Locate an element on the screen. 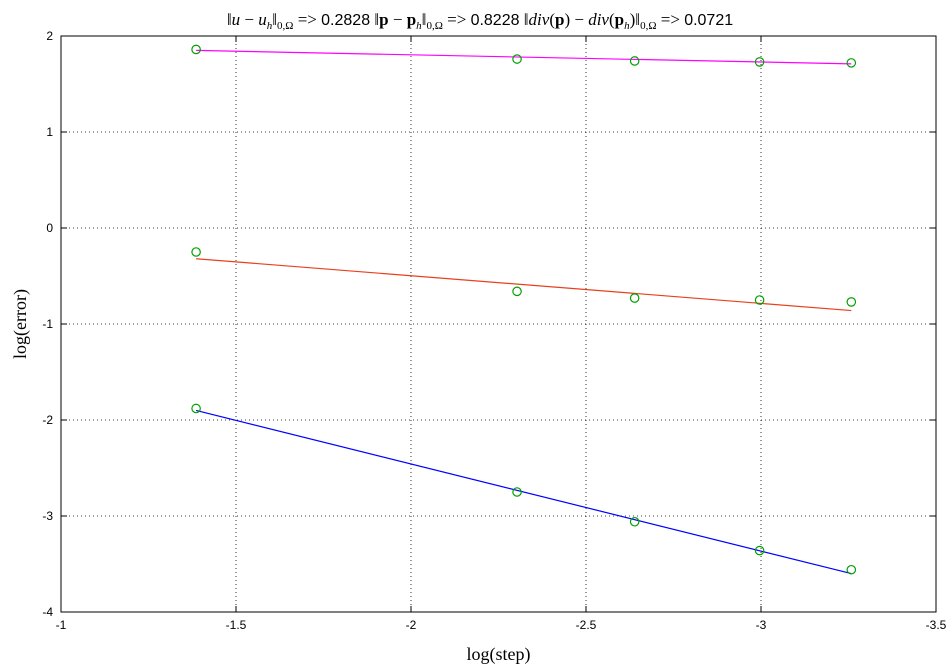 This screenshot has height=667, width=950. y-tick-label: 2 is located at coordinates (49, 36).